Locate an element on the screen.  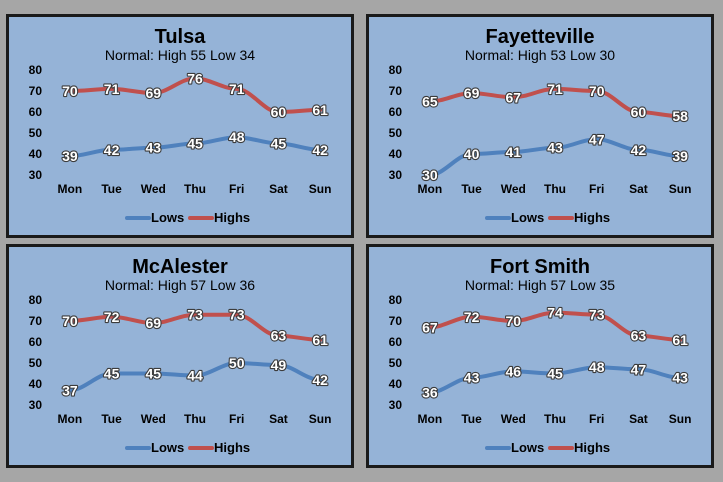
data-label: 40 is located at coordinates (472, 154).